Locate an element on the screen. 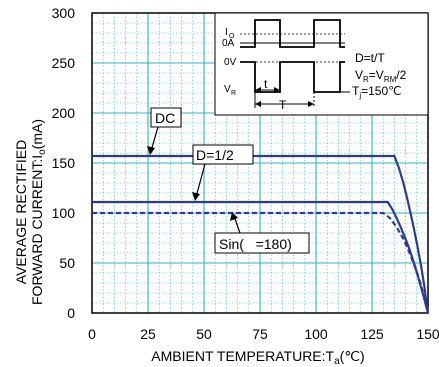  waveform-inset: I O 0A 0V V R t T D=t/T VR=VRM/2 Tj=150℃ is located at coordinates (321, 64).